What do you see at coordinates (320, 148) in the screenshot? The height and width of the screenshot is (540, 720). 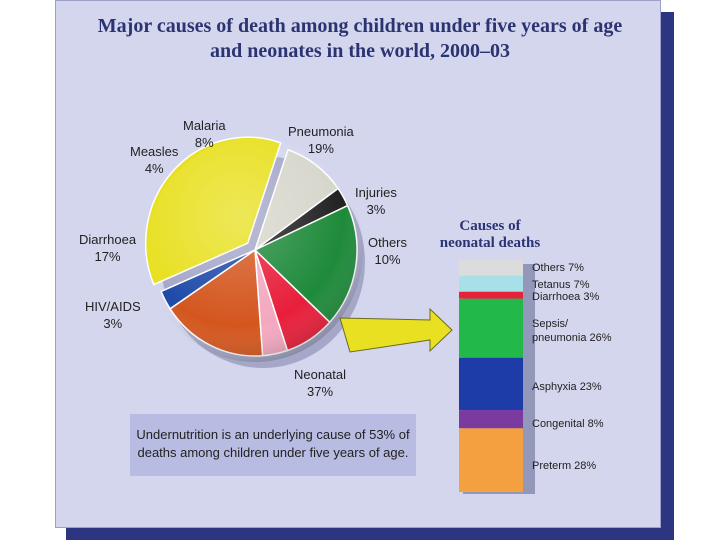 I see `pie-label-pneumonia-pct: 19%` at bounding box center [320, 148].